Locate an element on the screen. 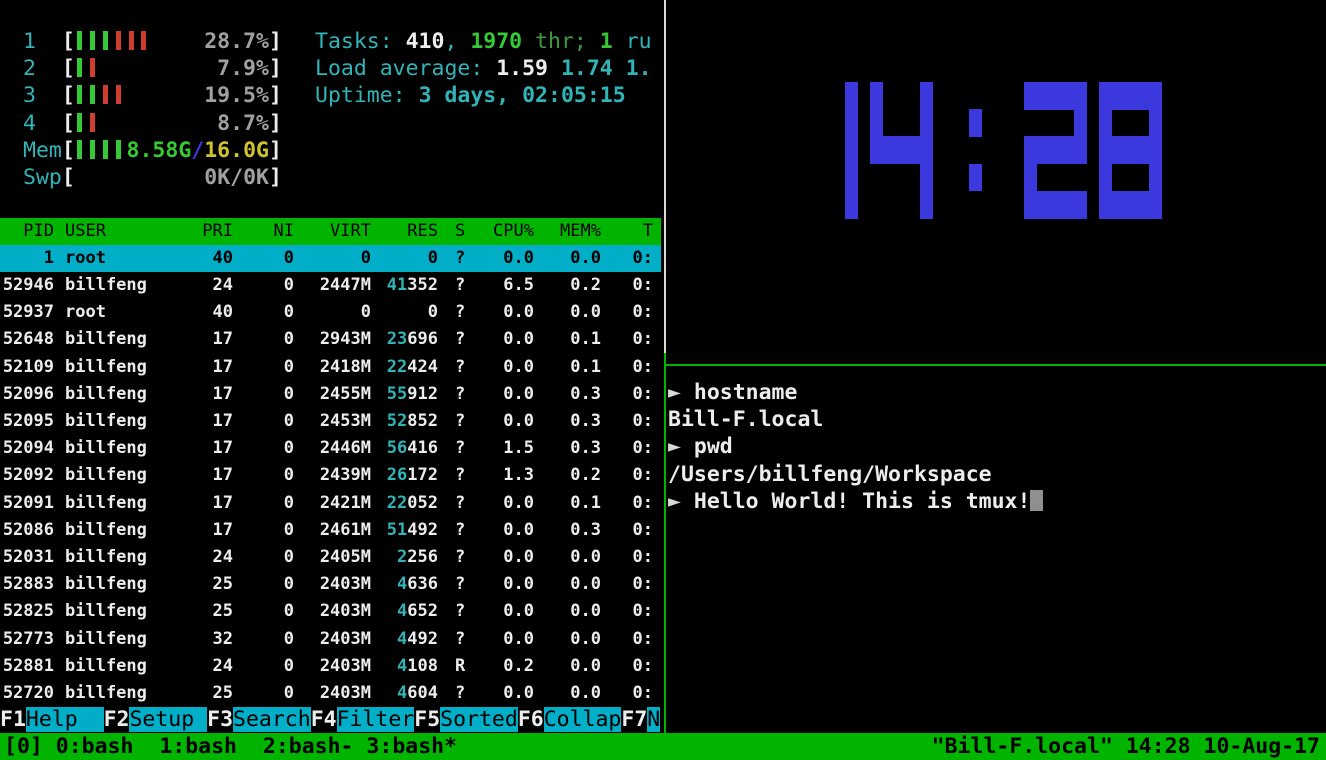  process-row: 52773 billfeng 32 0 2403M 4492? 0.0 0.0 0: is located at coordinates (330, 639).